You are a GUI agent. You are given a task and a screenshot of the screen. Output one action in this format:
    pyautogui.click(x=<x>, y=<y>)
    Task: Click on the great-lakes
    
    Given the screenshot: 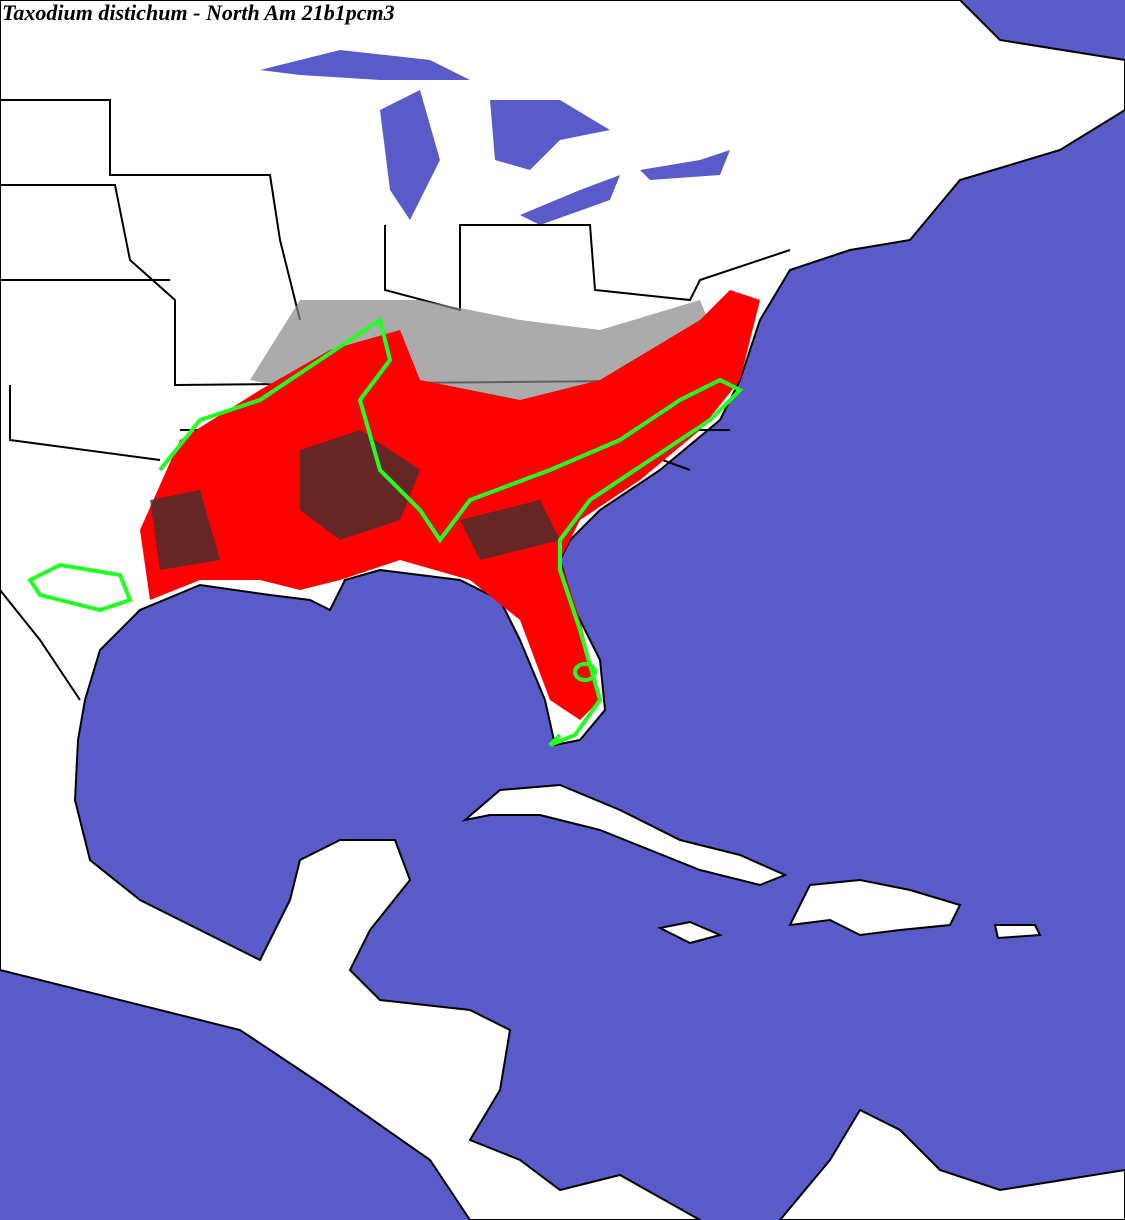 What is the action you would take?
    pyautogui.click(x=495, y=137)
    